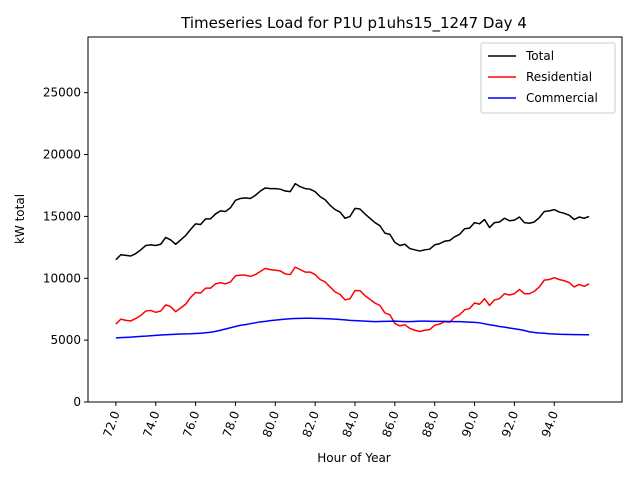 This screenshot has height=480, width=640. Describe the element at coordinates (562, 98) in the screenshot. I see `legend-label-commercial: Commercial` at that location.